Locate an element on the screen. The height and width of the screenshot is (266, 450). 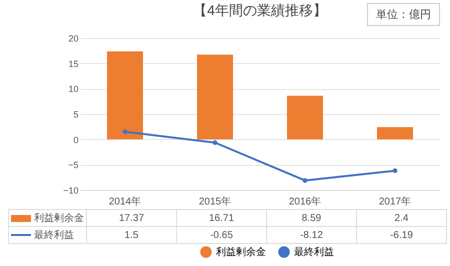
data-label: -6.19 is located at coordinates (401, 235).